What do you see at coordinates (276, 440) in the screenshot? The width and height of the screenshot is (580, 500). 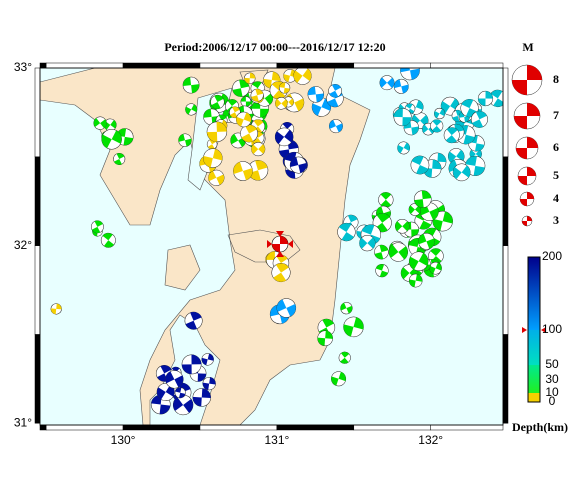 I see `lon-label: 131°` at bounding box center [276, 440].